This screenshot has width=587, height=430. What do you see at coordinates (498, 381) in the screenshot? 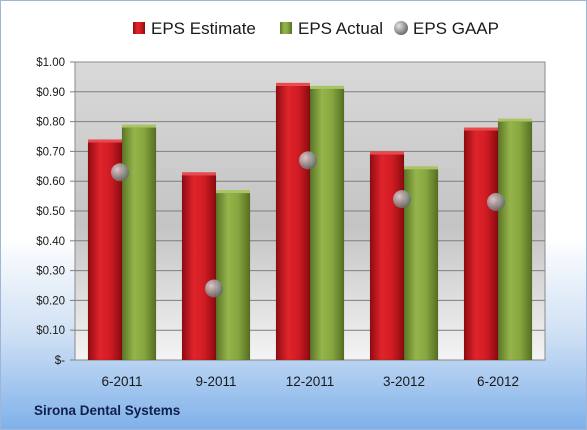
I see `x-tick-label: 6-2012` at bounding box center [498, 381].